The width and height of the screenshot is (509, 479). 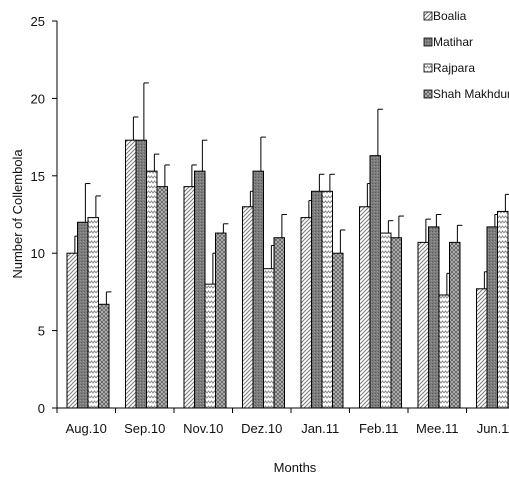 What do you see at coordinates (492, 317) in the screenshot?
I see `bar-Jun.11-Matihar` at bounding box center [492, 317].